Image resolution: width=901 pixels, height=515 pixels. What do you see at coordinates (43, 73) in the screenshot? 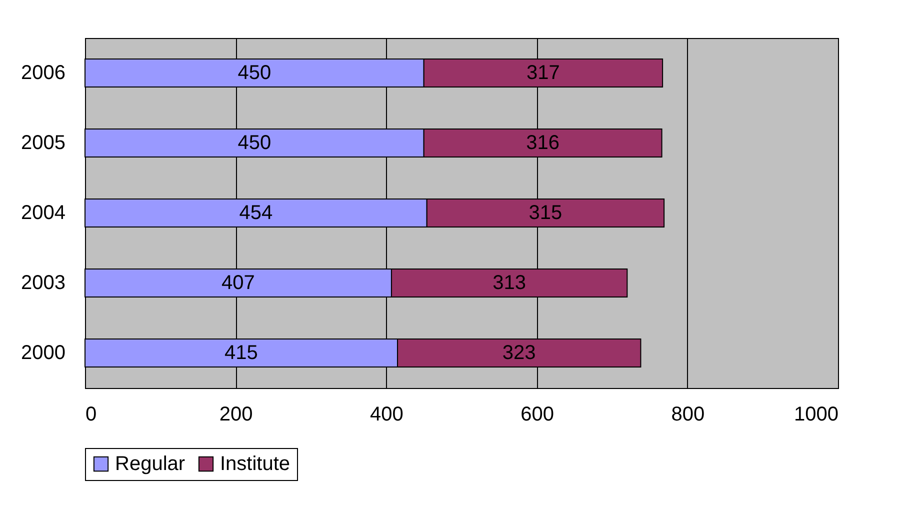
I see `y-tick-label: 2006` at bounding box center [43, 73].